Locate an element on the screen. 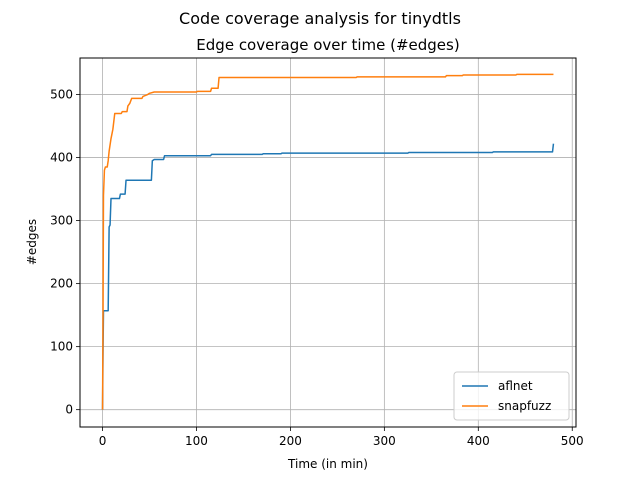  legend-label-aflnet: aflnet is located at coordinates (515, 386).